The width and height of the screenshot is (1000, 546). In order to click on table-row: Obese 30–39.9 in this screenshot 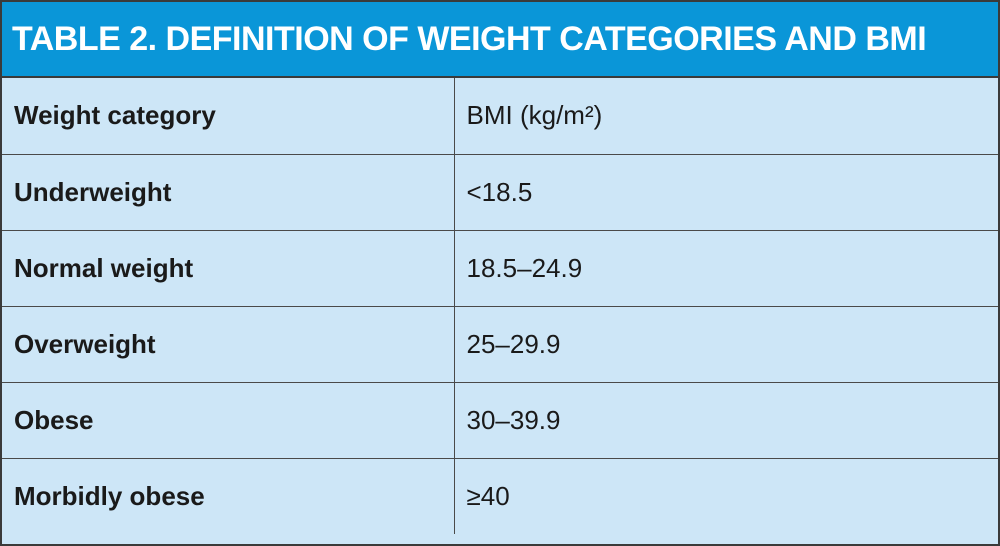, I will do `click(500, 419)`.